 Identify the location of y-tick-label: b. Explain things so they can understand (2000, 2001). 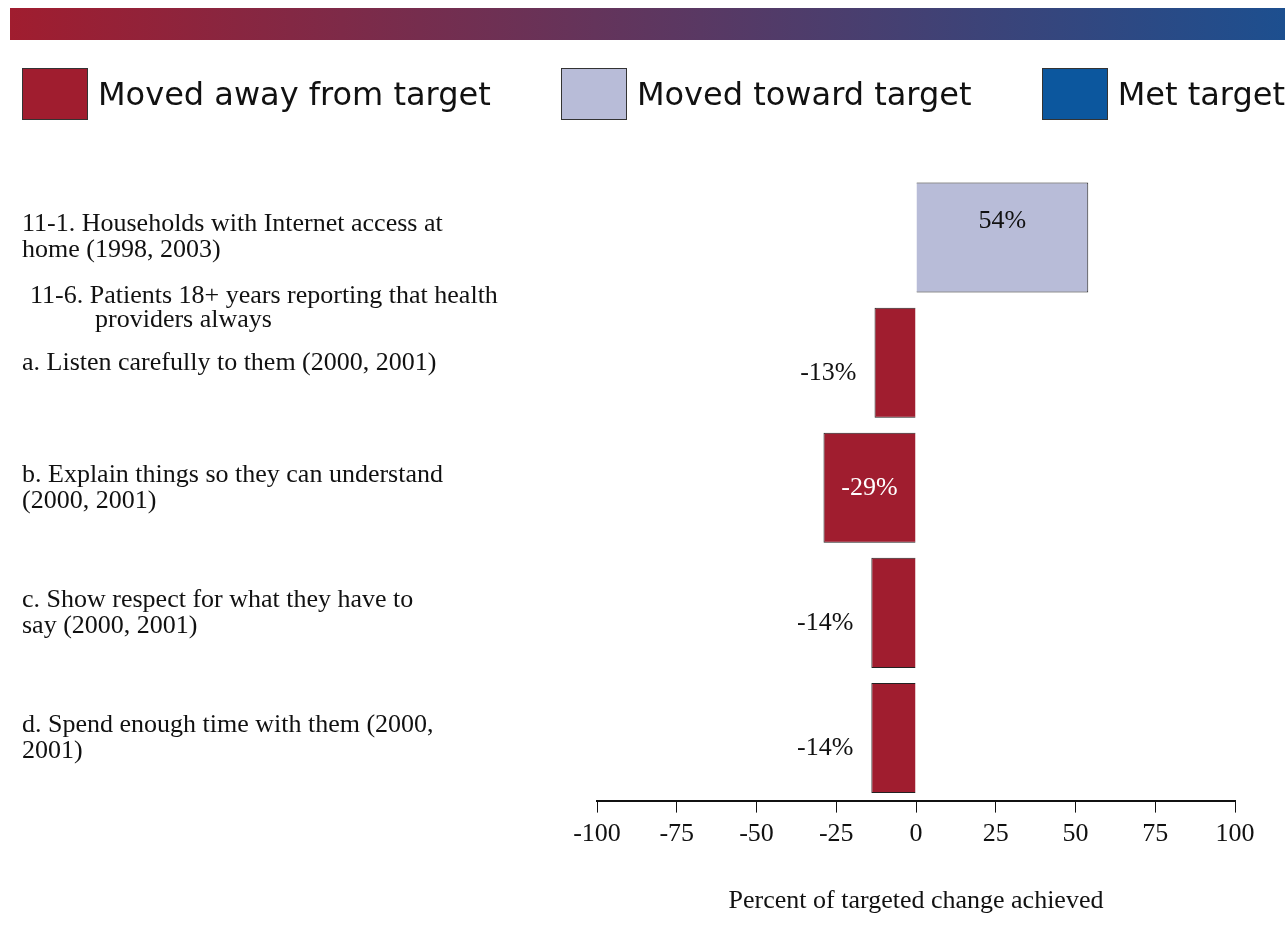
(232, 486).